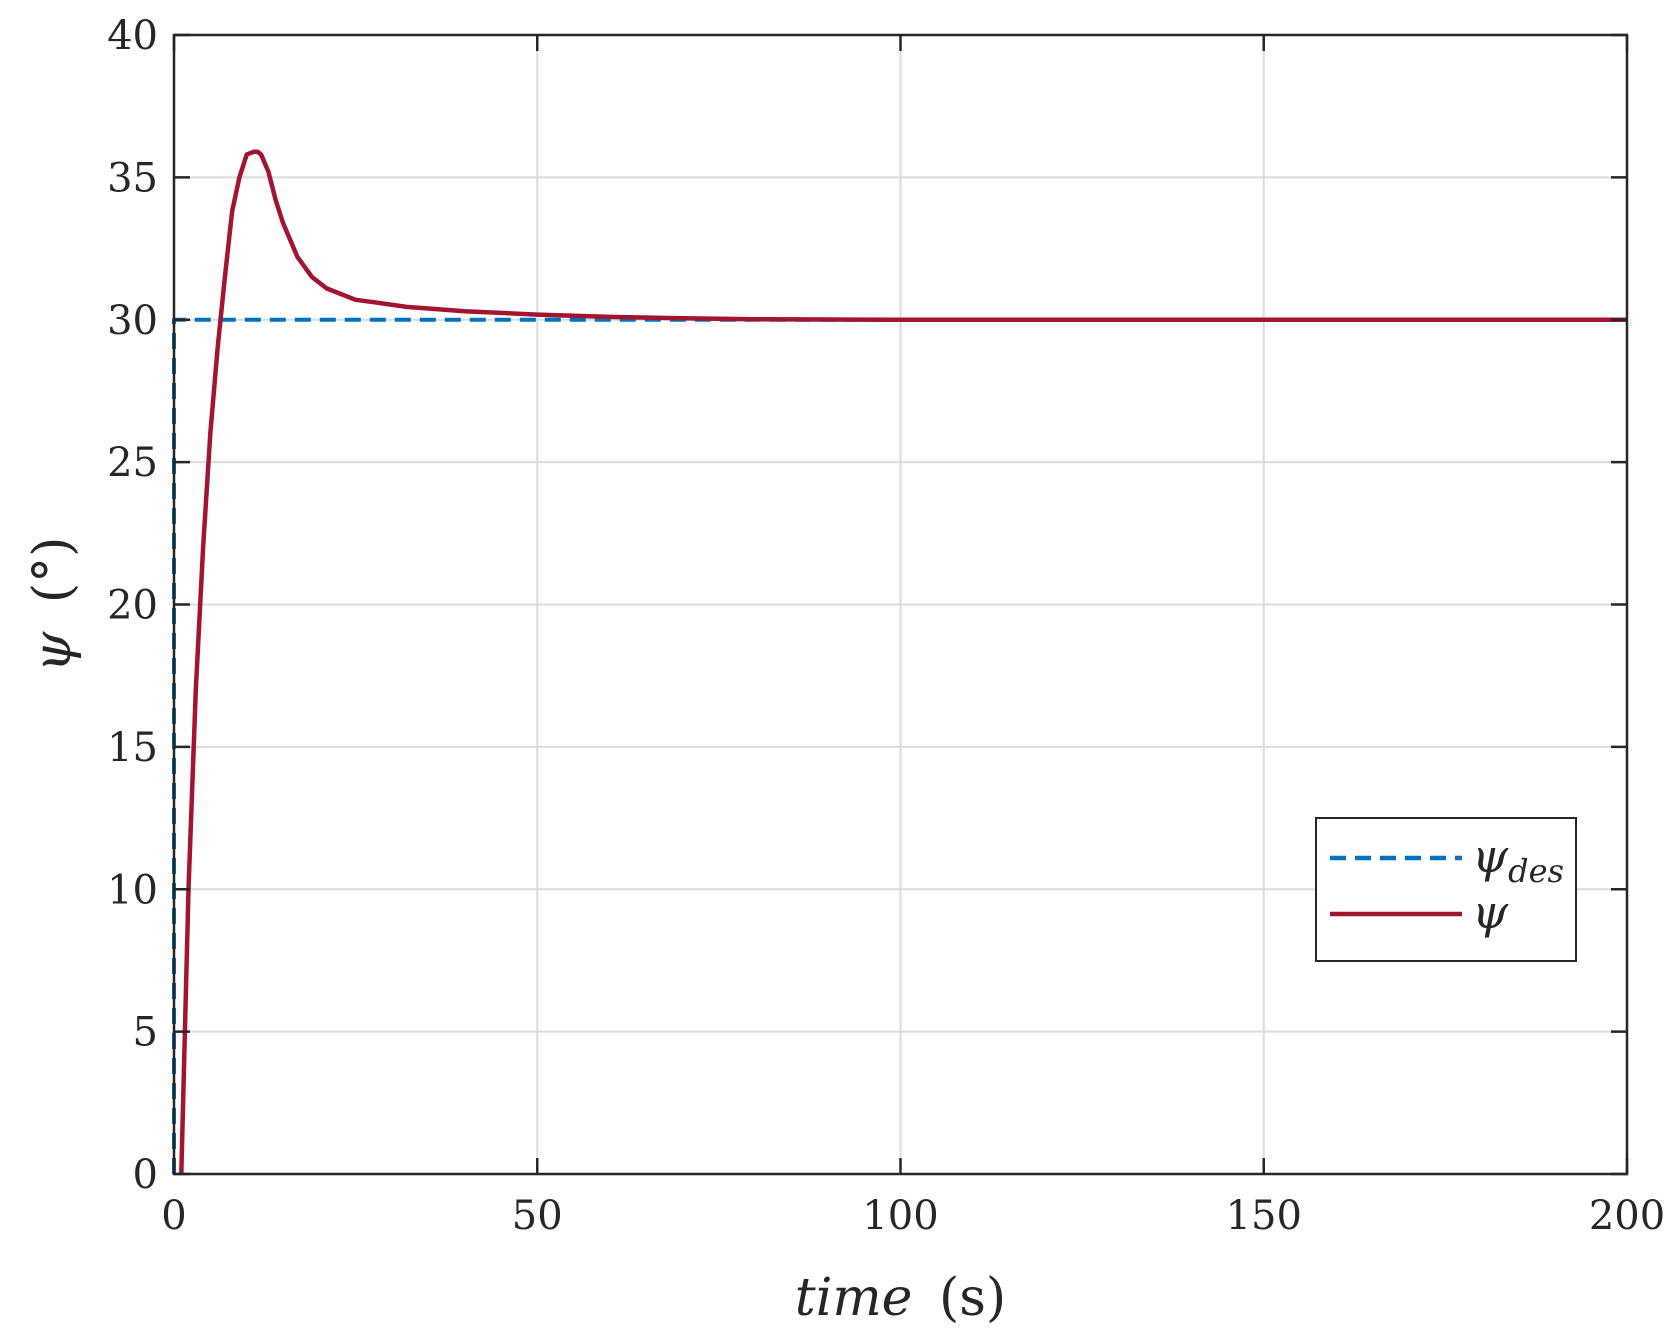  What do you see at coordinates (53, 605) in the screenshot?
I see `y-axis-label: ψ (°)` at bounding box center [53, 605].